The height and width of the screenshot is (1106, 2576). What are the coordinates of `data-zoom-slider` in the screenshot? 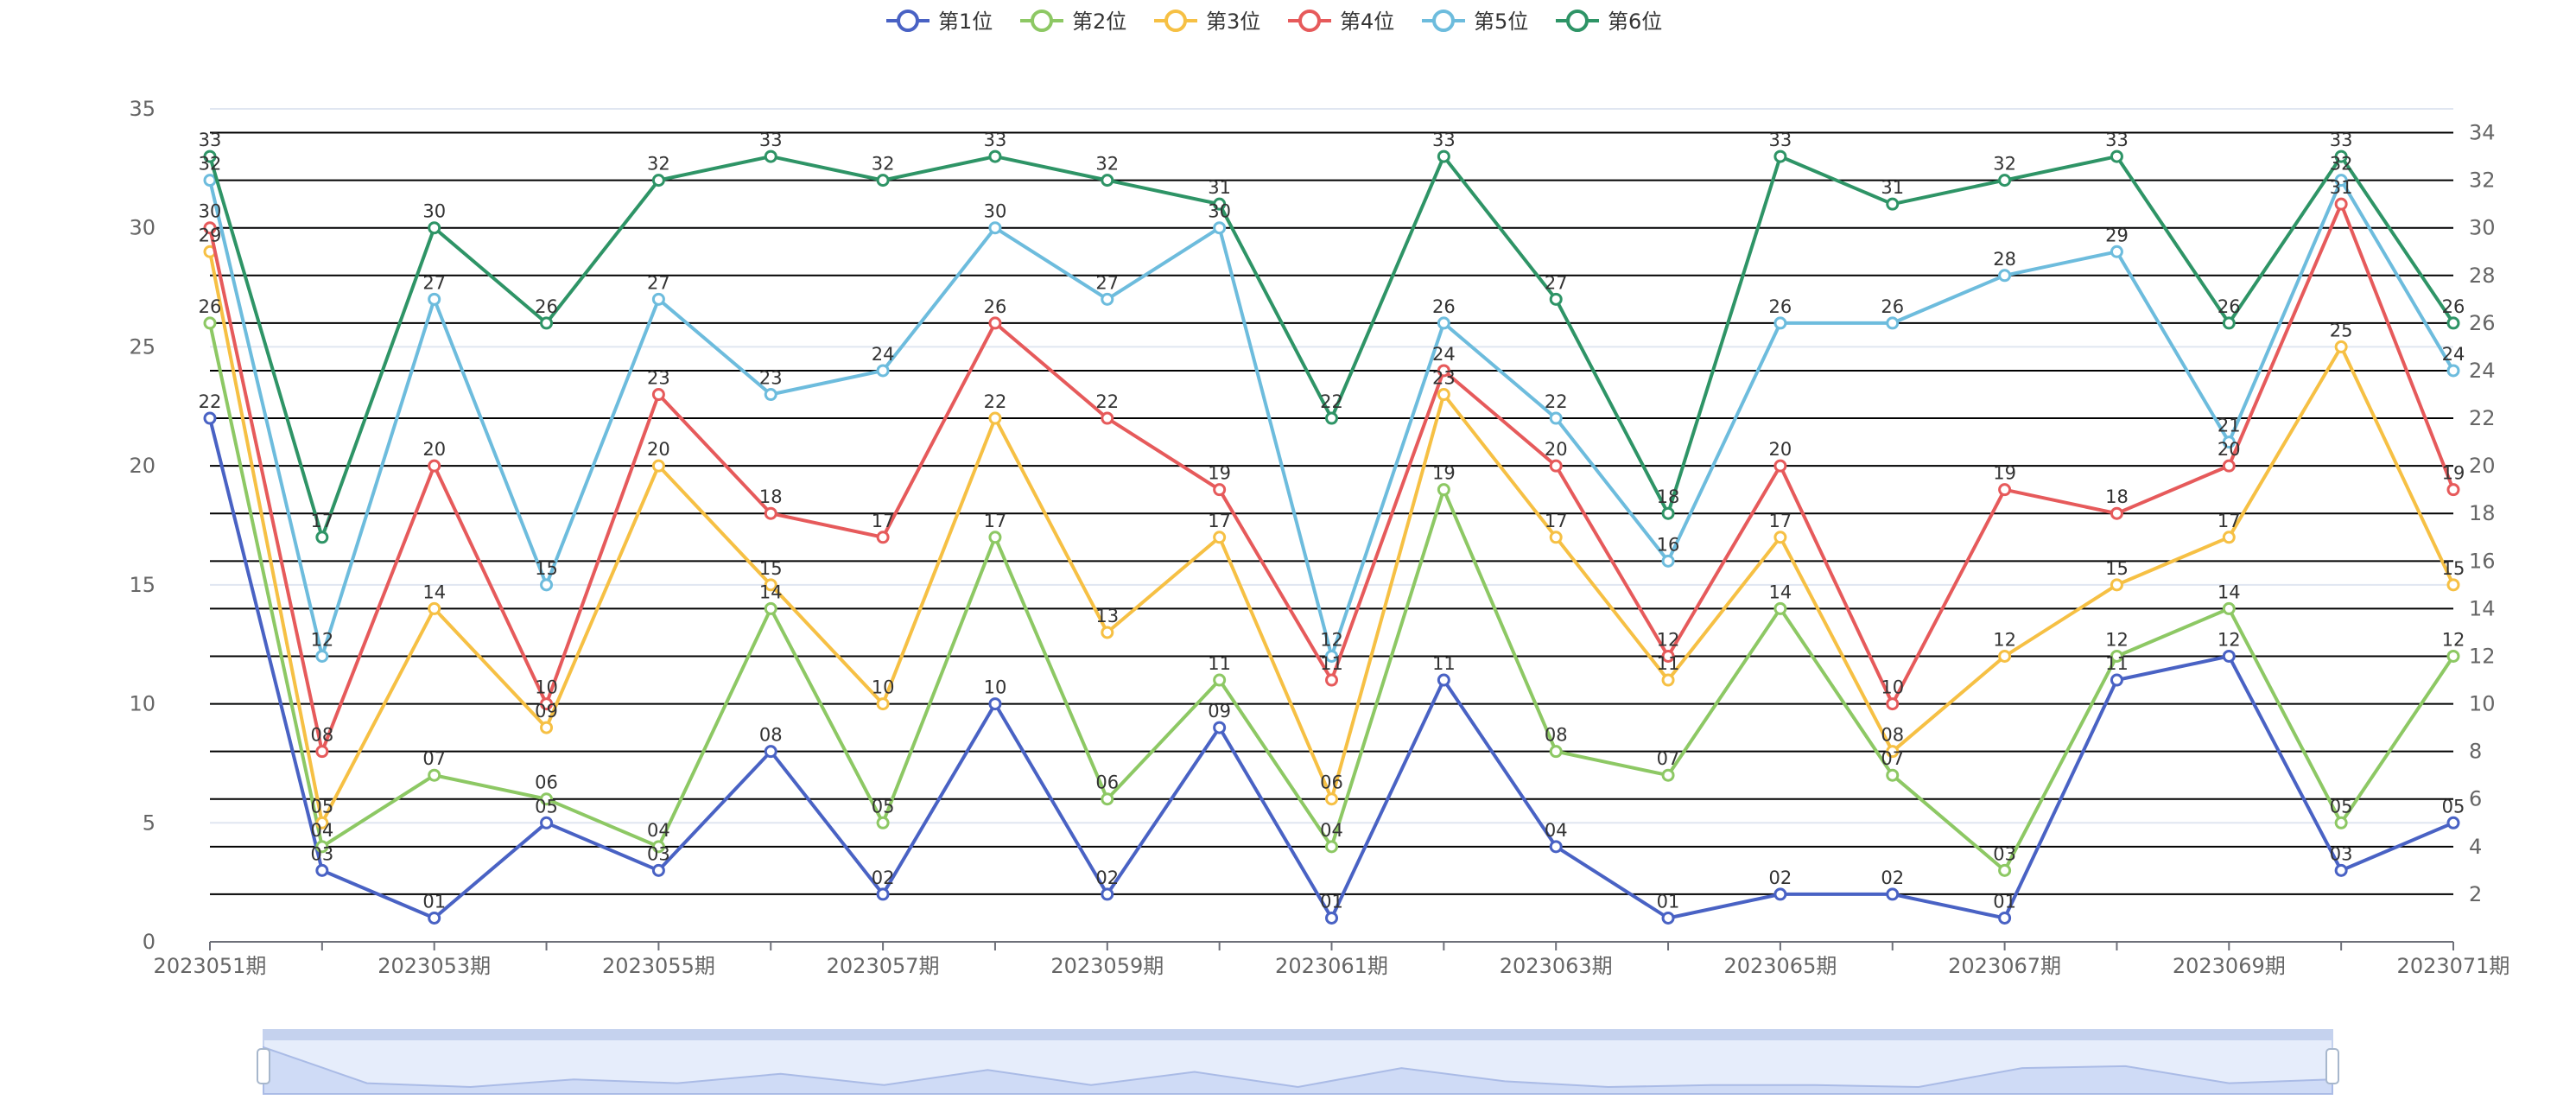 It's located at (1298, 1062).